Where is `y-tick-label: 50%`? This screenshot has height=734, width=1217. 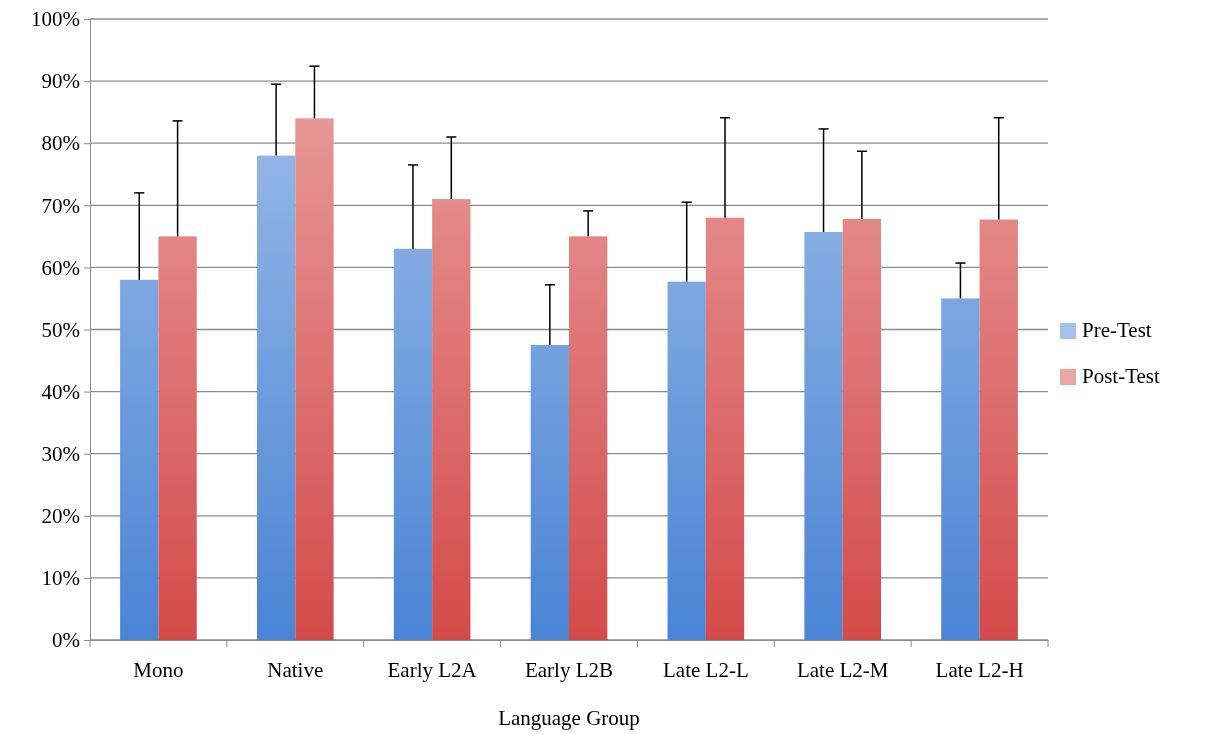 y-tick-label: 50% is located at coordinates (60, 329).